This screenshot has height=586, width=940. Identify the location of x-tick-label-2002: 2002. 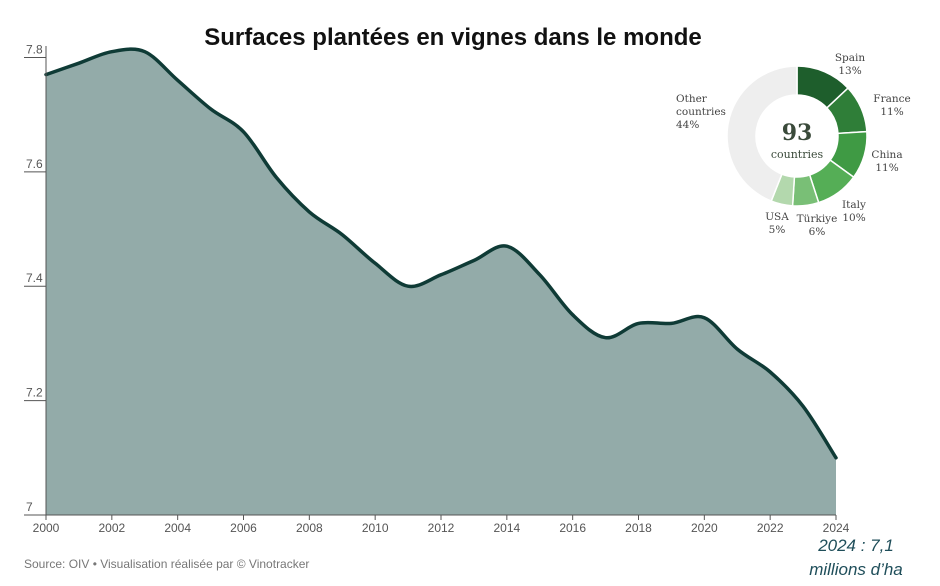
(111, 528).